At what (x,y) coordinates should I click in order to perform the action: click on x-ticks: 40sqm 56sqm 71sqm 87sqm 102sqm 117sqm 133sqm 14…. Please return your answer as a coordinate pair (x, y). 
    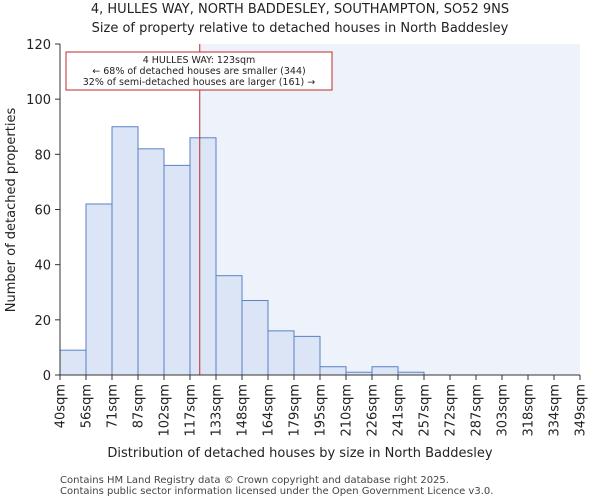
    Looking at the image, I should click on (321, 406).